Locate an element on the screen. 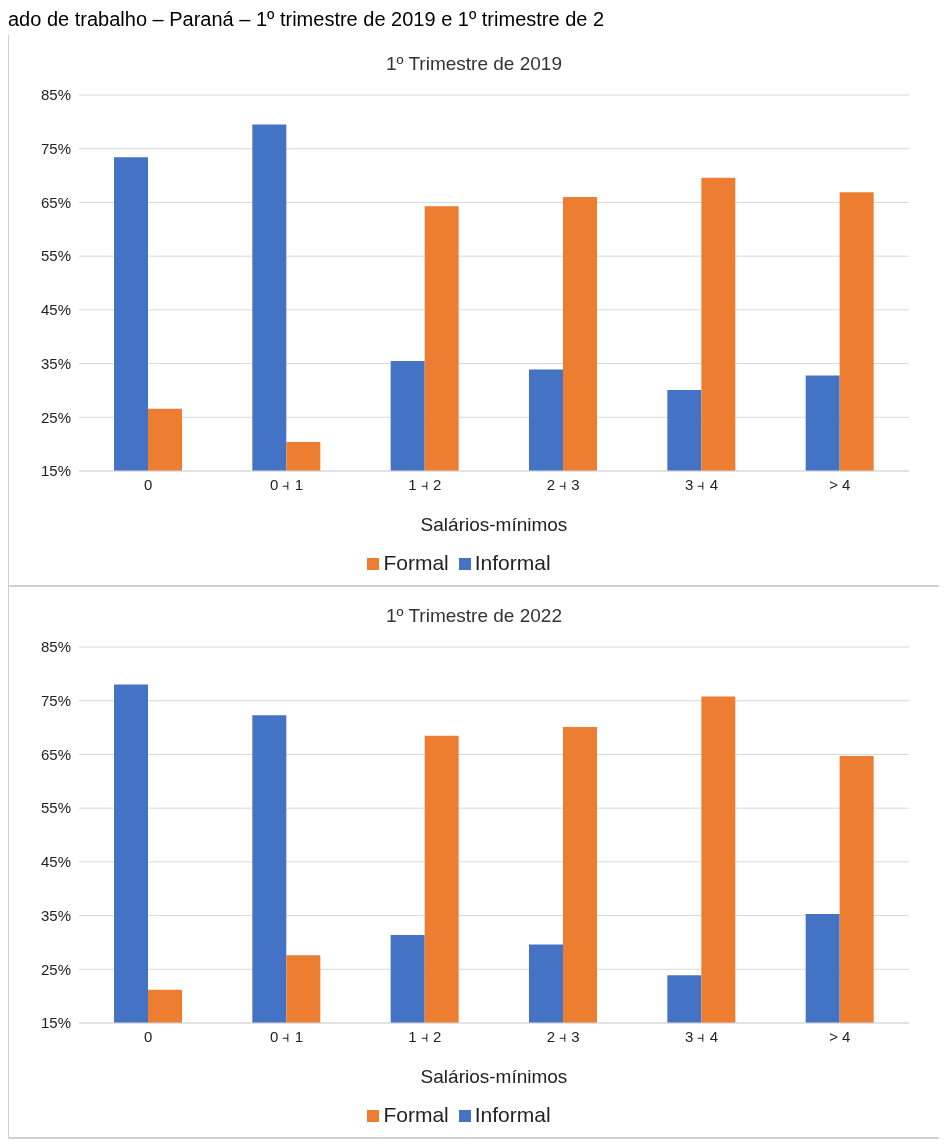  chart-title: 1º Trimestre de 2019 is located at coordinates (474, 63).